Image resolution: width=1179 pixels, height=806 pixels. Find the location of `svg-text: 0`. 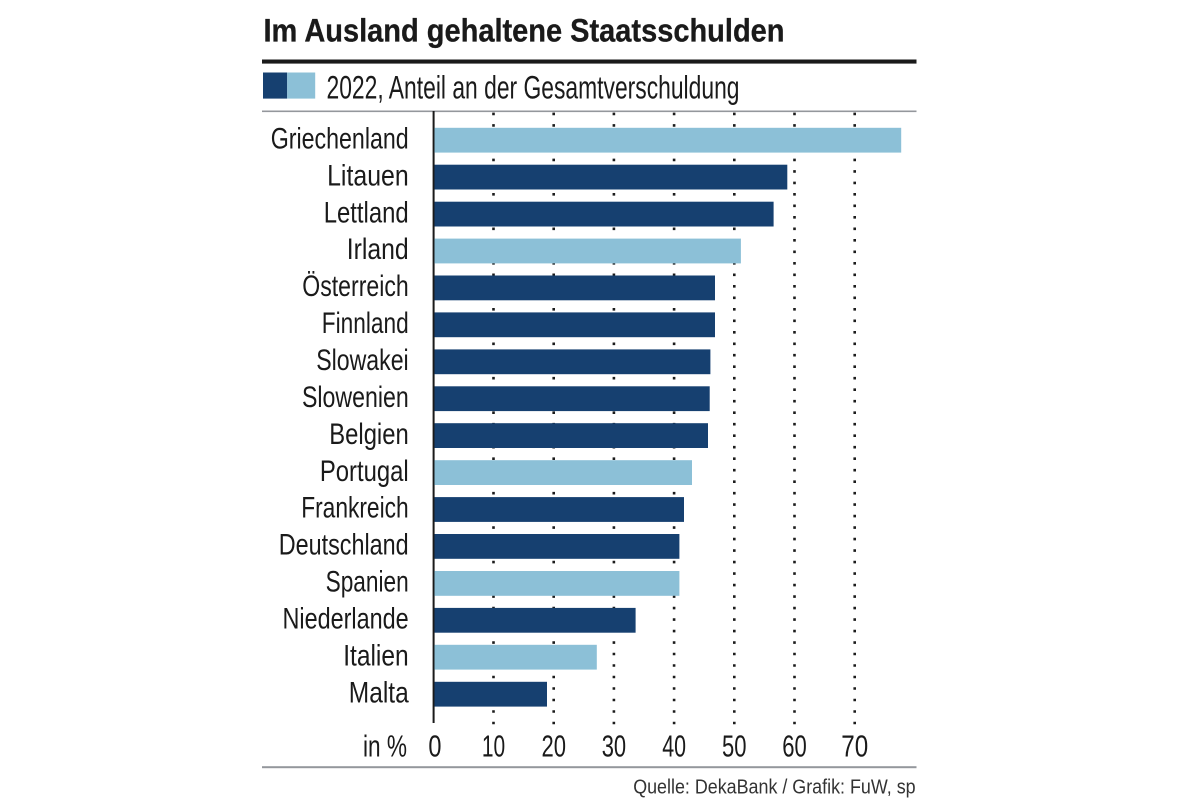

svg-text: 0 is located at coordinates (434, 745).